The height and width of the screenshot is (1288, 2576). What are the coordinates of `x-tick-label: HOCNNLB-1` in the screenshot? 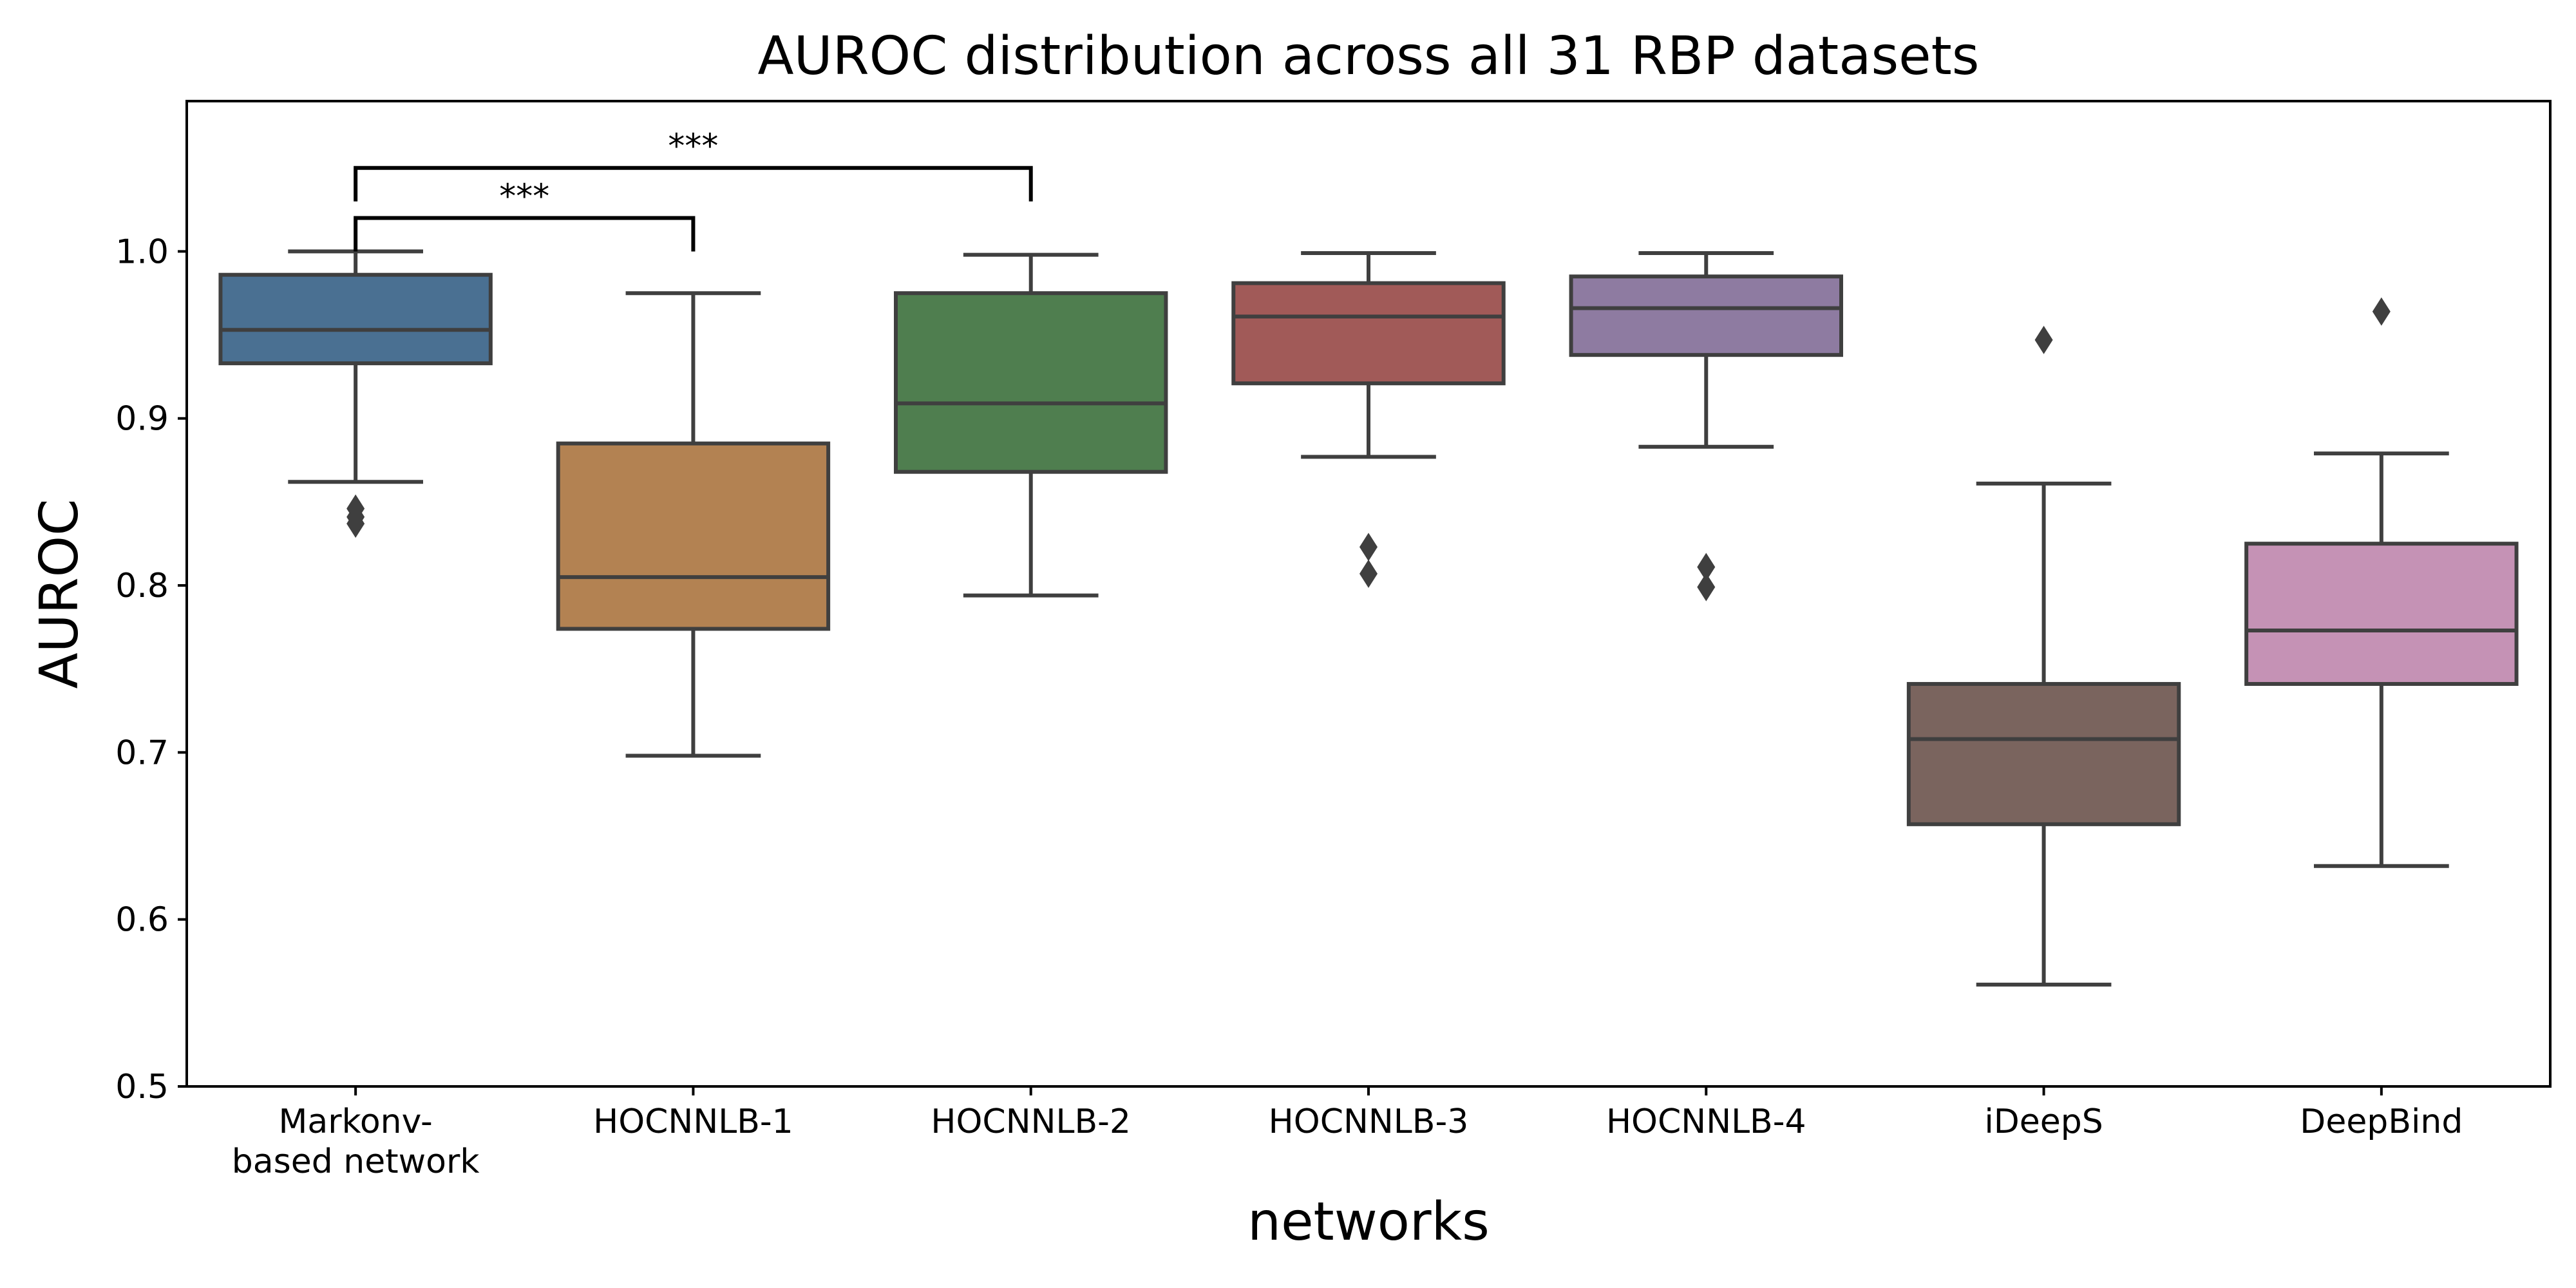 It's located at (693, 1122).